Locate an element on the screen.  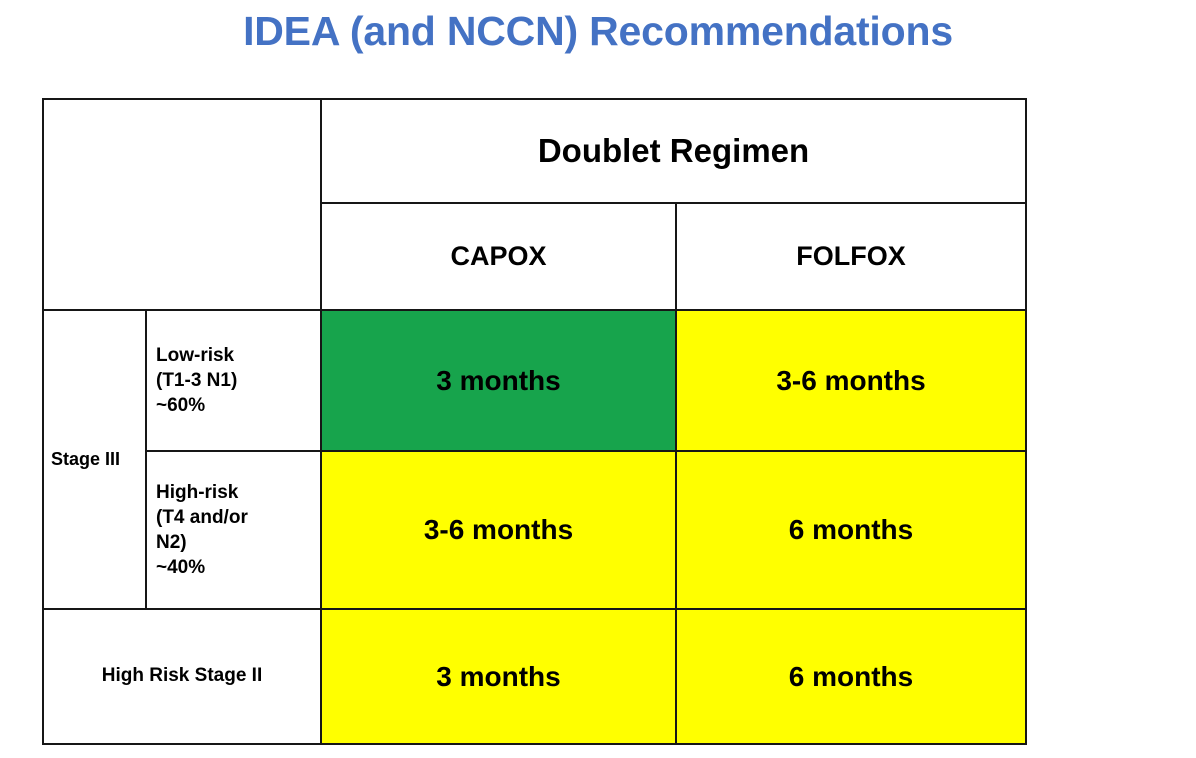
cell-low-risk-folfox-value: 3-6 months is located at coordinates (851, 380).